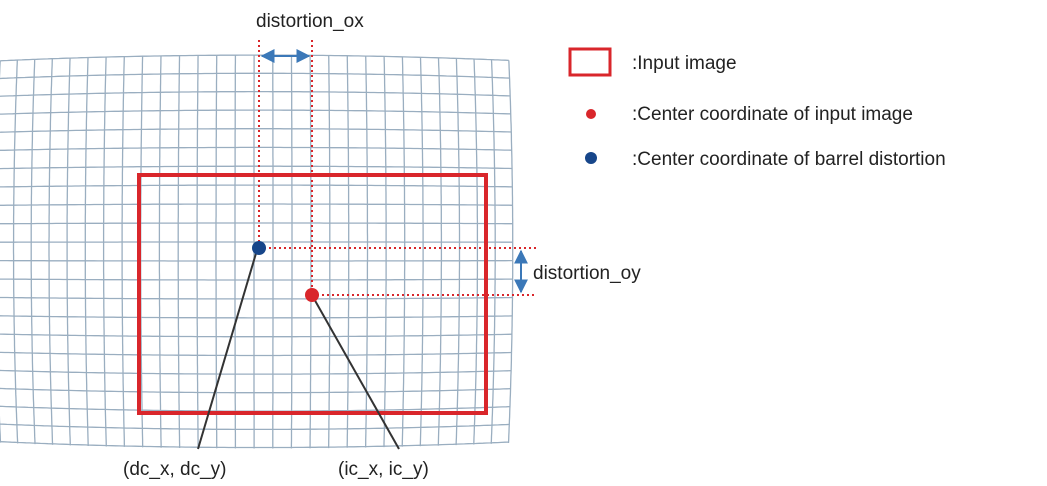  I want to click on guide-lines, so click(397, 168).